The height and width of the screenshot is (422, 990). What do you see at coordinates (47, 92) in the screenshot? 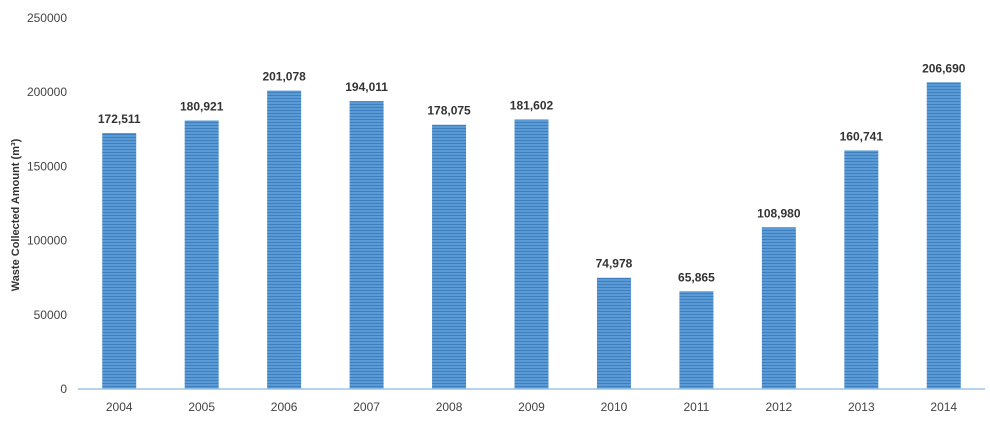
I see `y-tick-label: 200000` at bounding box center [47, 92].